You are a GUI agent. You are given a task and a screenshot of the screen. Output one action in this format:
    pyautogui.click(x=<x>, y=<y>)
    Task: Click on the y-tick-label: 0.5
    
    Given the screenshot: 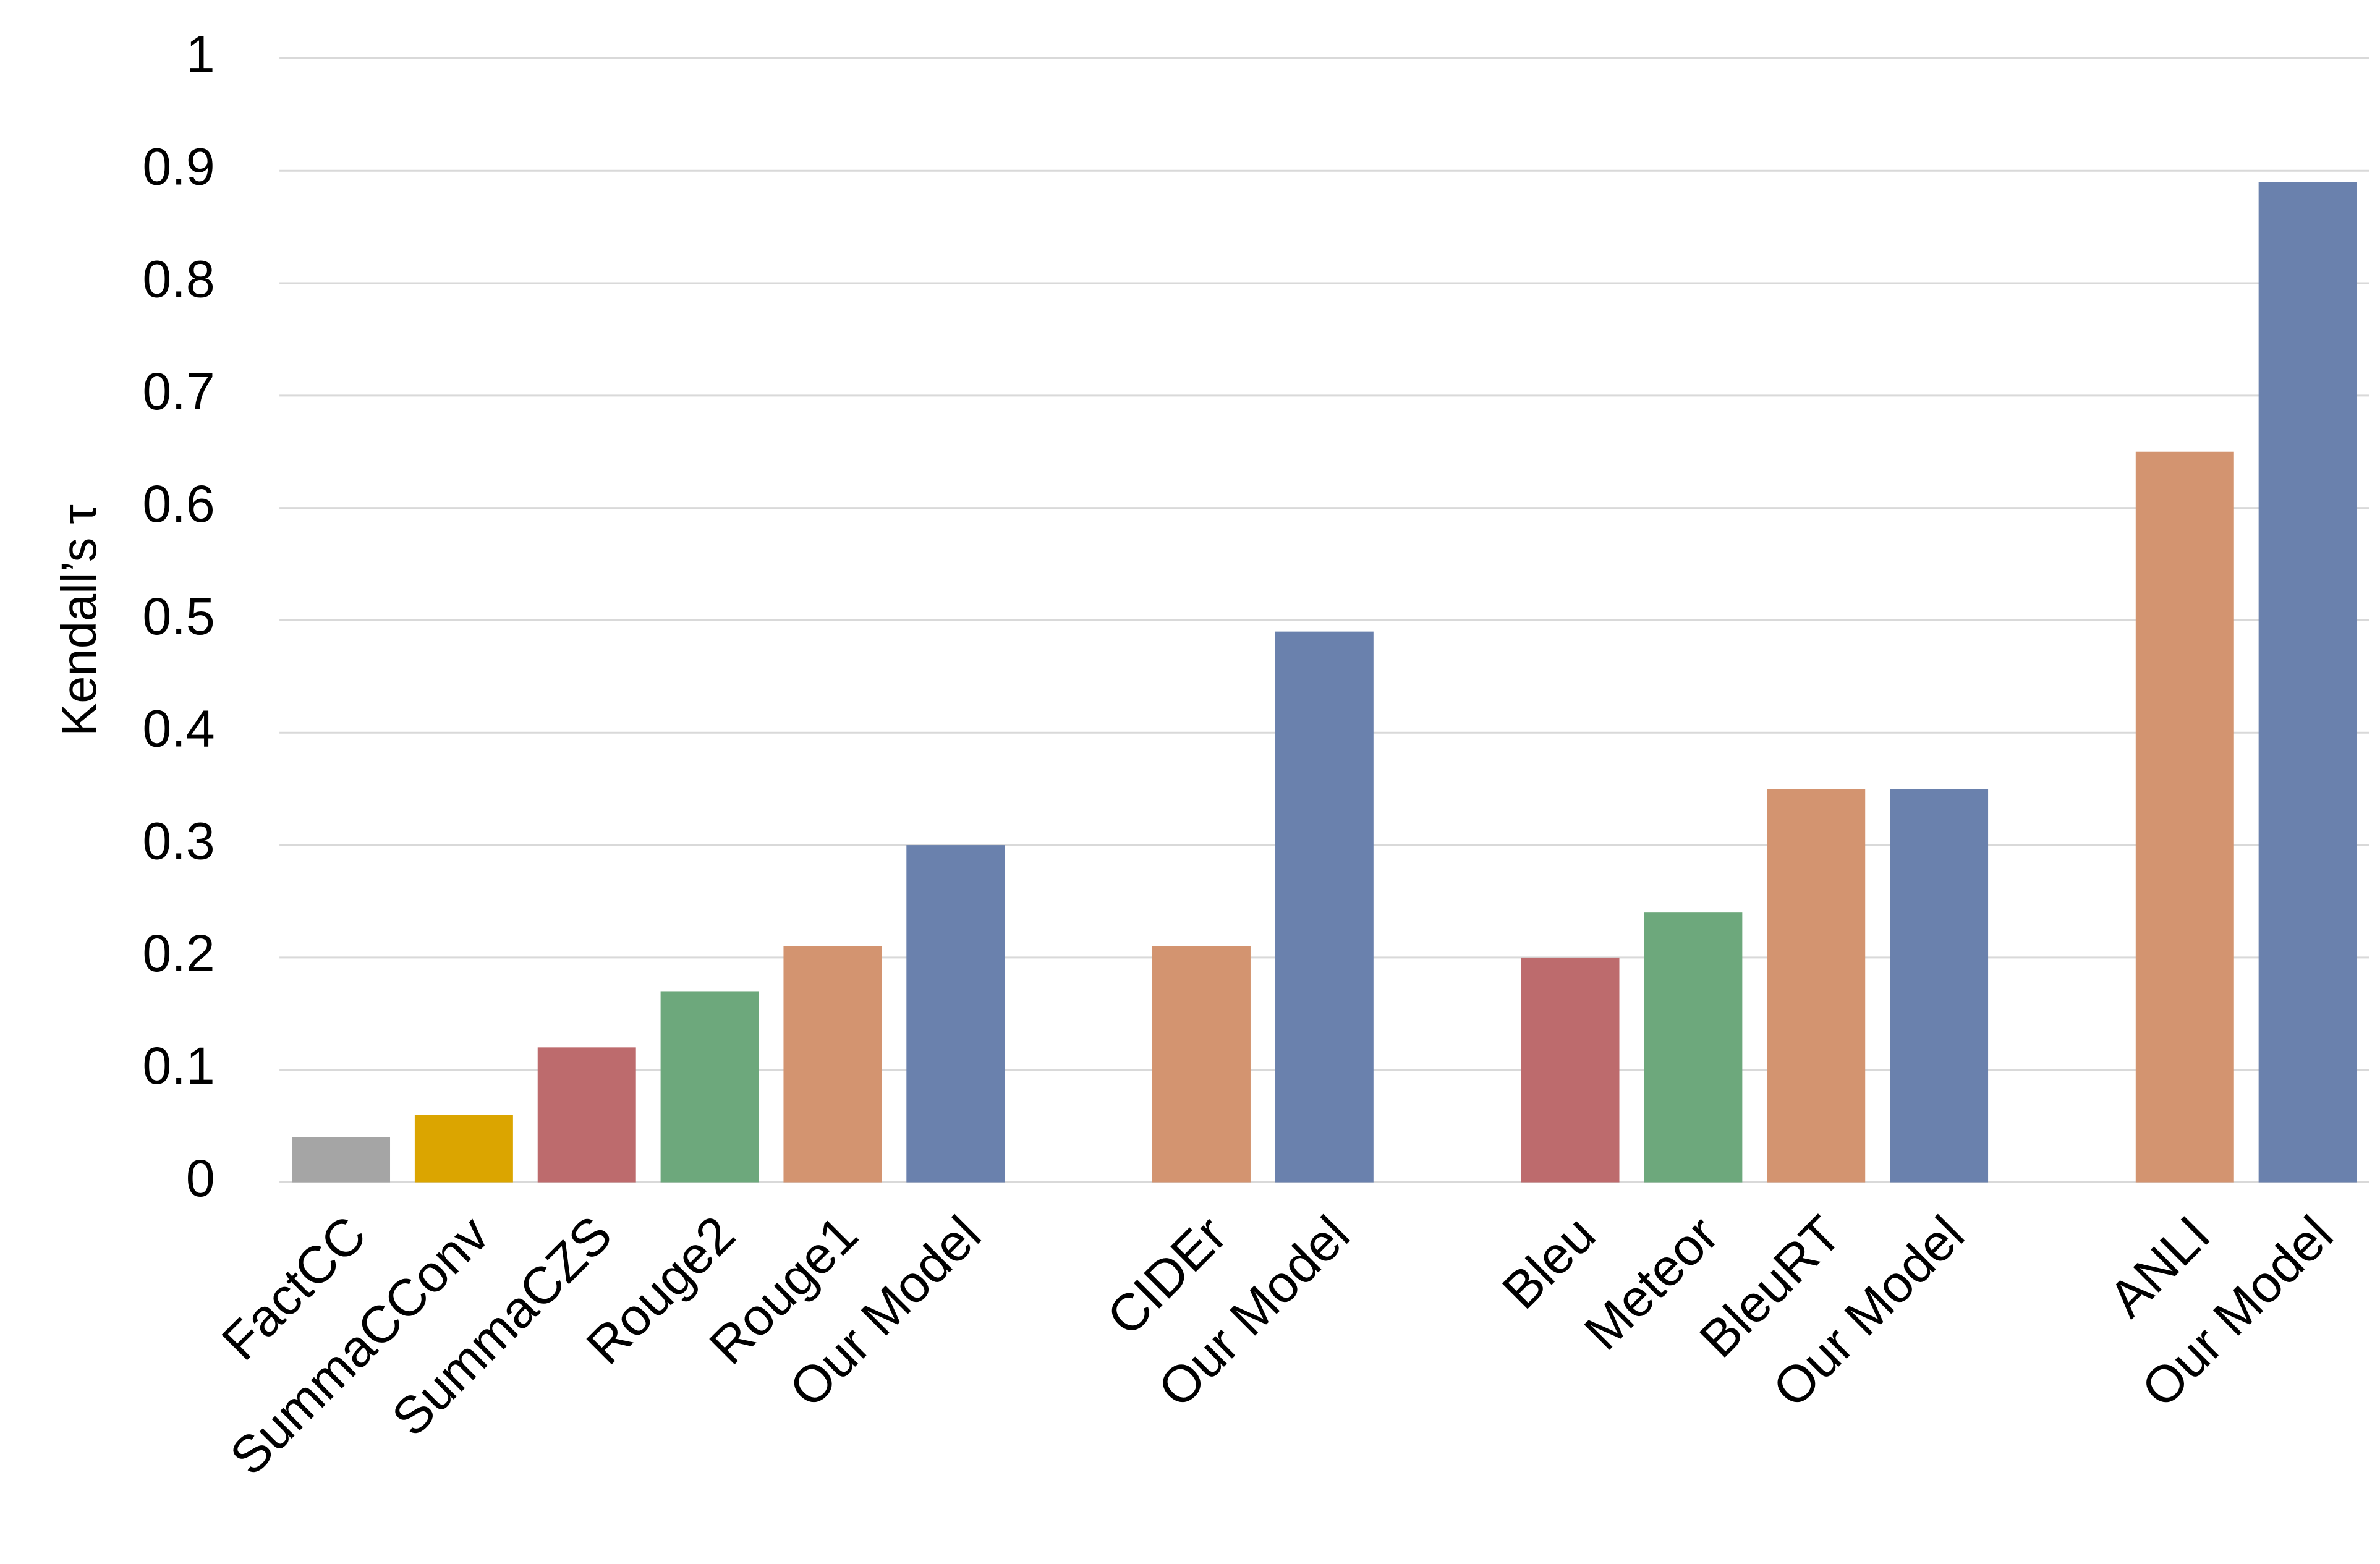 What is the action you would take?
    pyautogui.click(x=178, y=616)
    